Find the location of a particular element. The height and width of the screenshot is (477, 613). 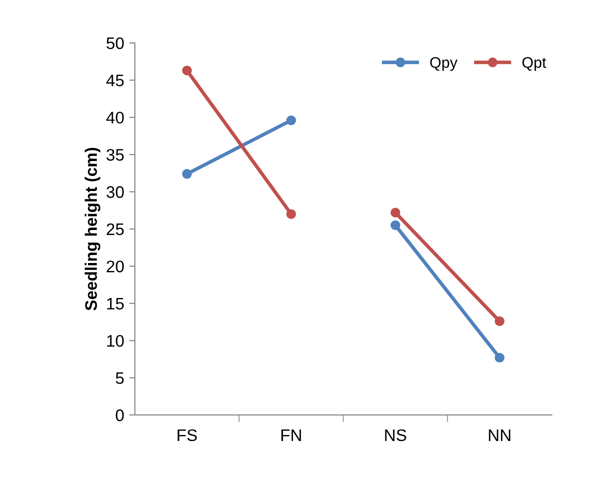

y-tick-label: 40 is located at coordinates (115, 118).